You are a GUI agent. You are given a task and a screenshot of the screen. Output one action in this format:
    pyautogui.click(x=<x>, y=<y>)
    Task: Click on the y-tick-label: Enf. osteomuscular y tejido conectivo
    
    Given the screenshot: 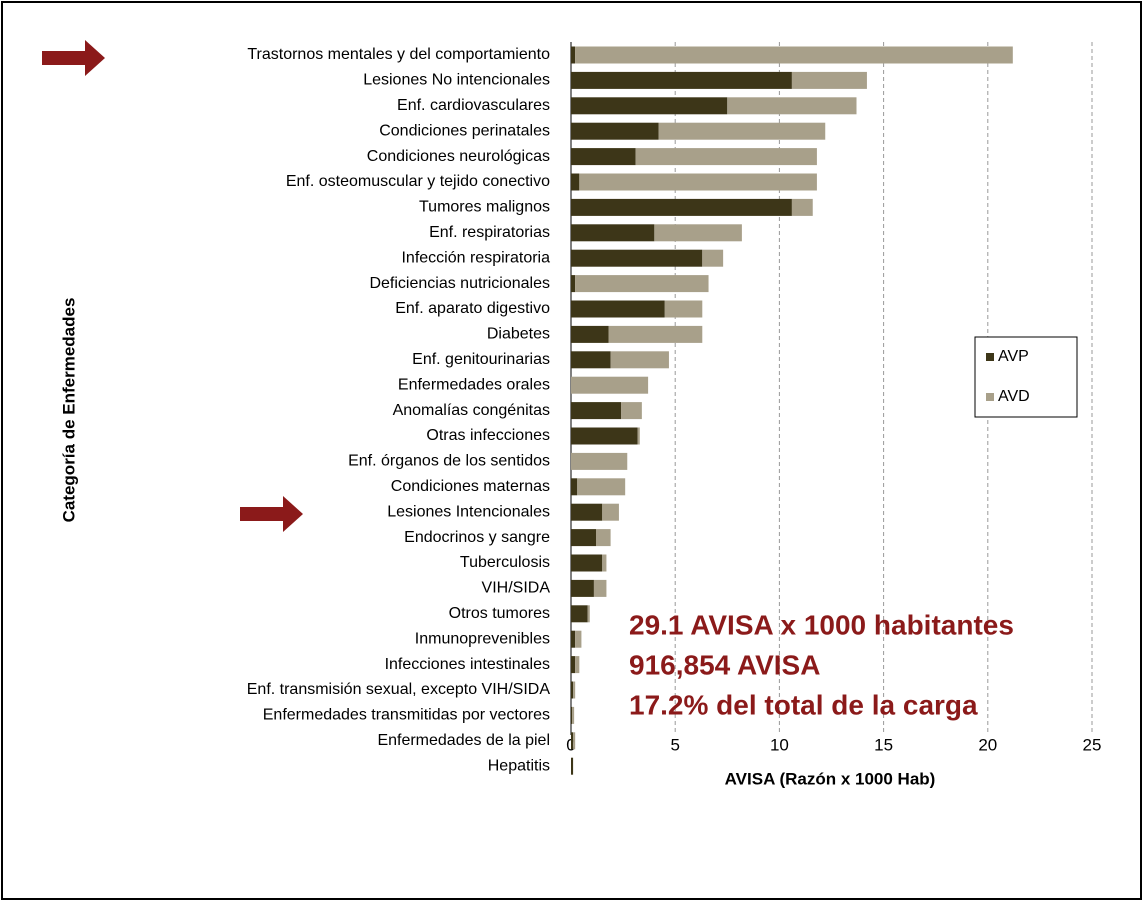 What is the action you would take?
    pyautogui.click(x=418, y=181)
    